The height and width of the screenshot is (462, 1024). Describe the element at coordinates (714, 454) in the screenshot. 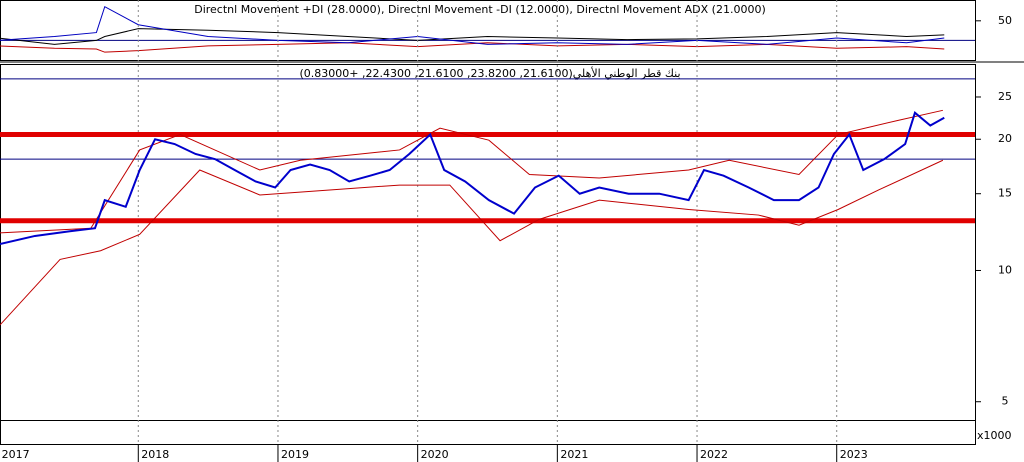

I see `x-tick-label: 2022` at that location.